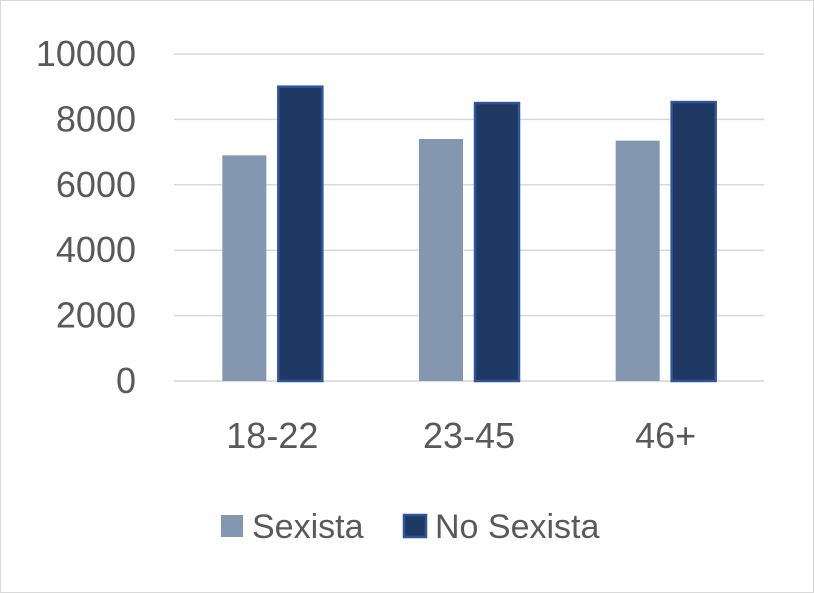  Describe the element at coordinates (272, 435) in the screenshot. I see `x-tick-label: 18-22` at that location.